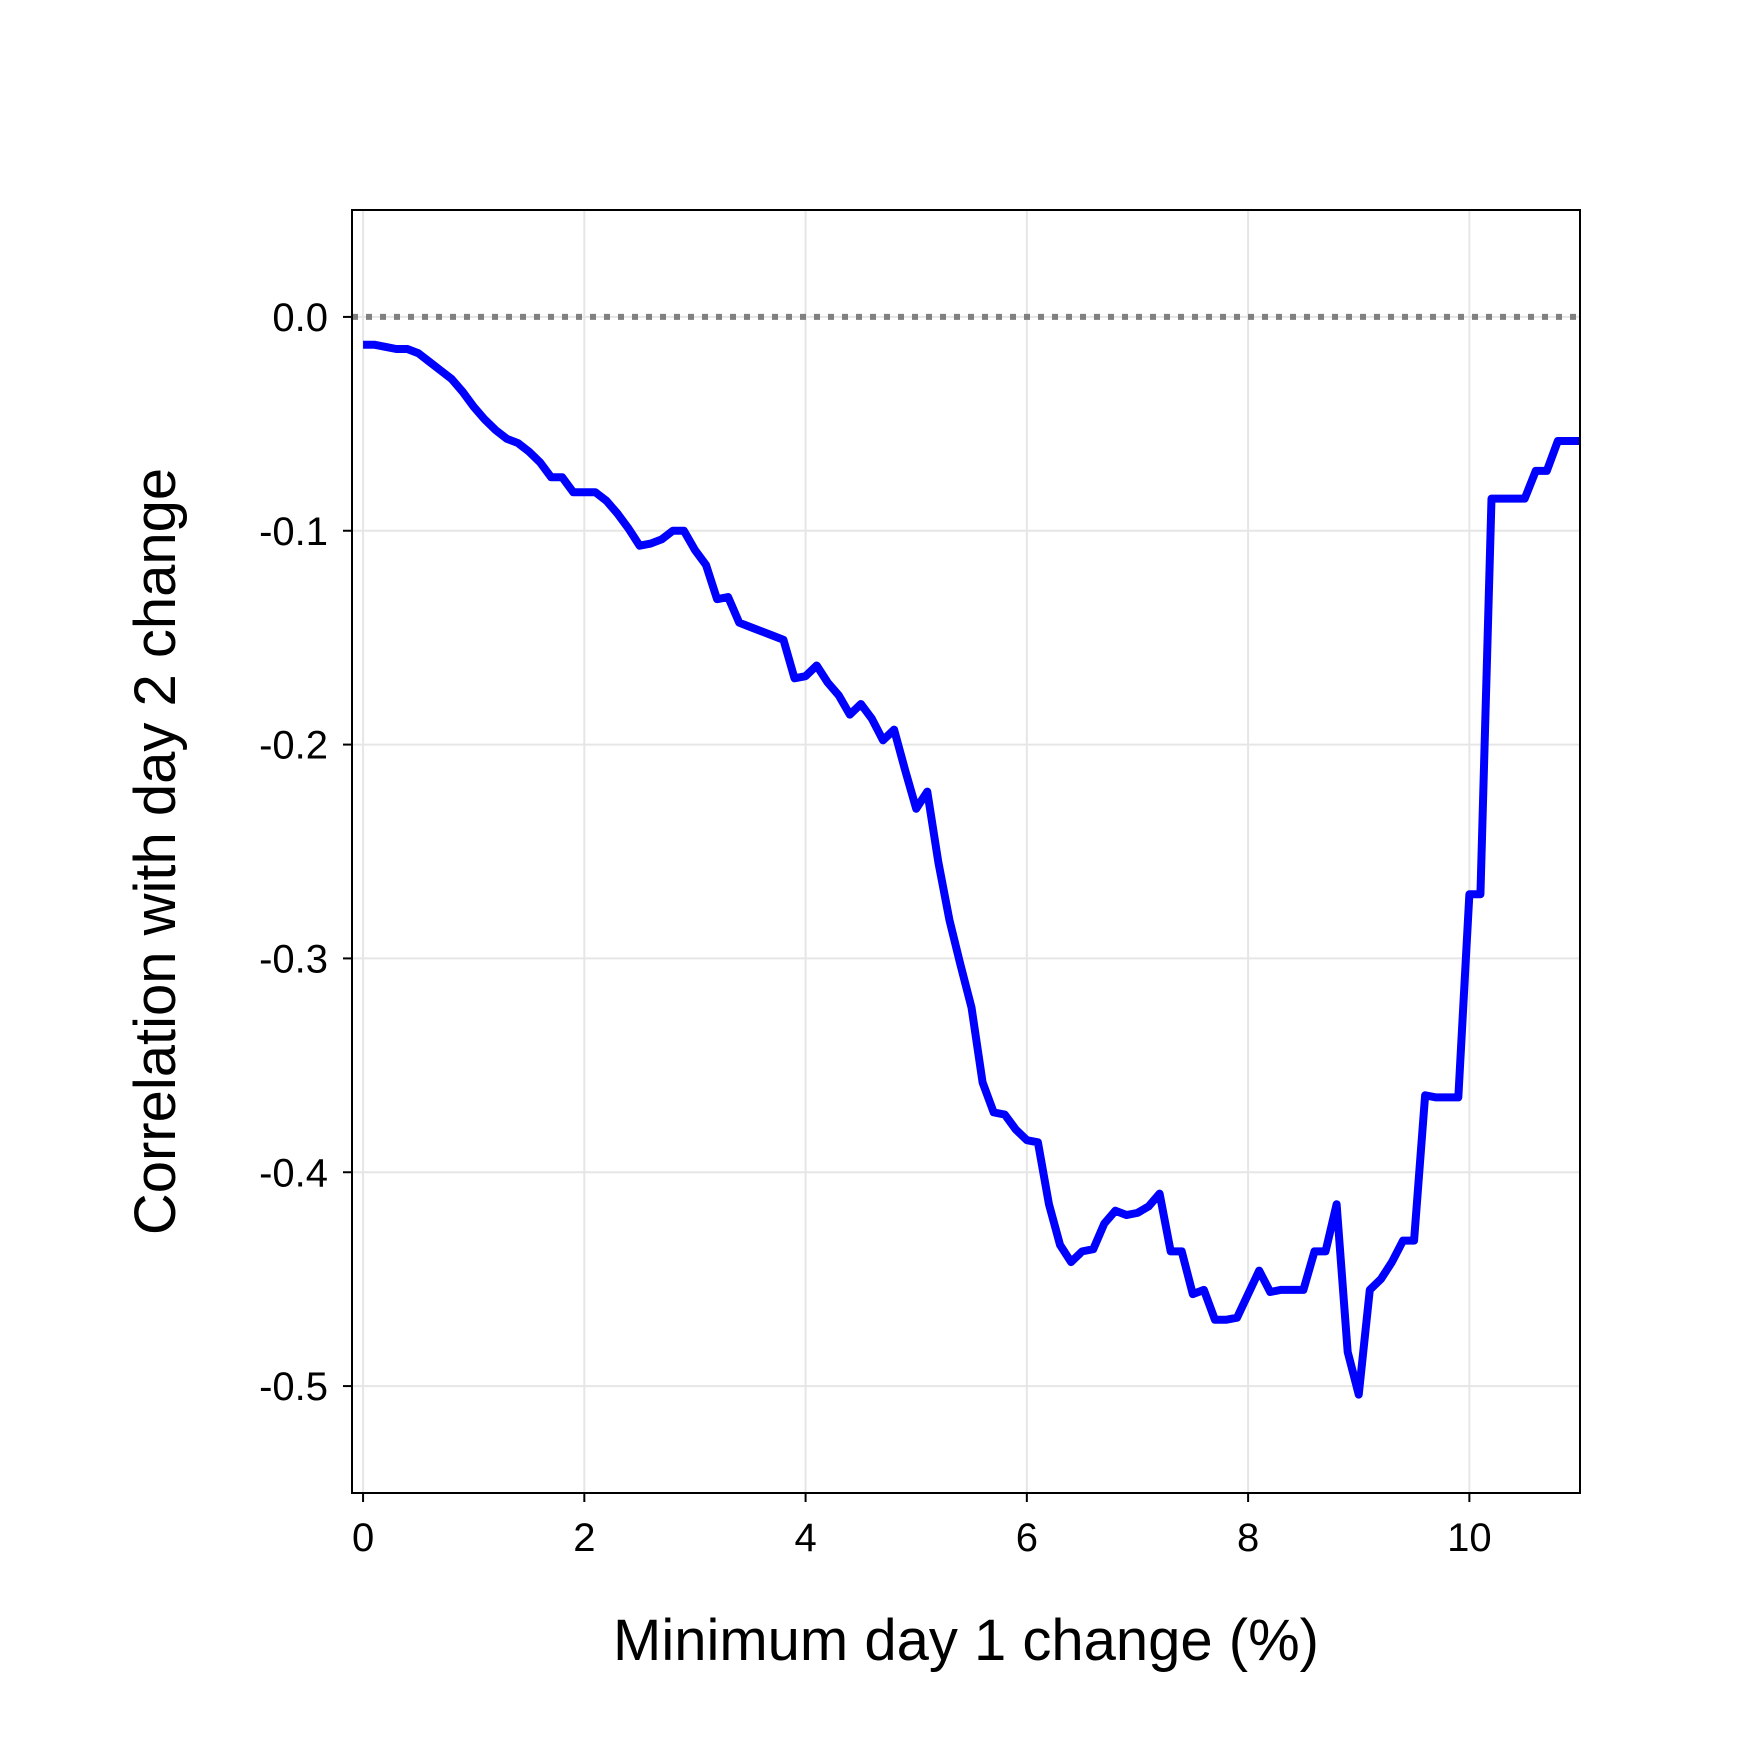 This screenshot has height=1755, width=1750. Describe the element at coordinates (363, 1538) in the screenshot. I see `x-tick-label: 0` at that location.